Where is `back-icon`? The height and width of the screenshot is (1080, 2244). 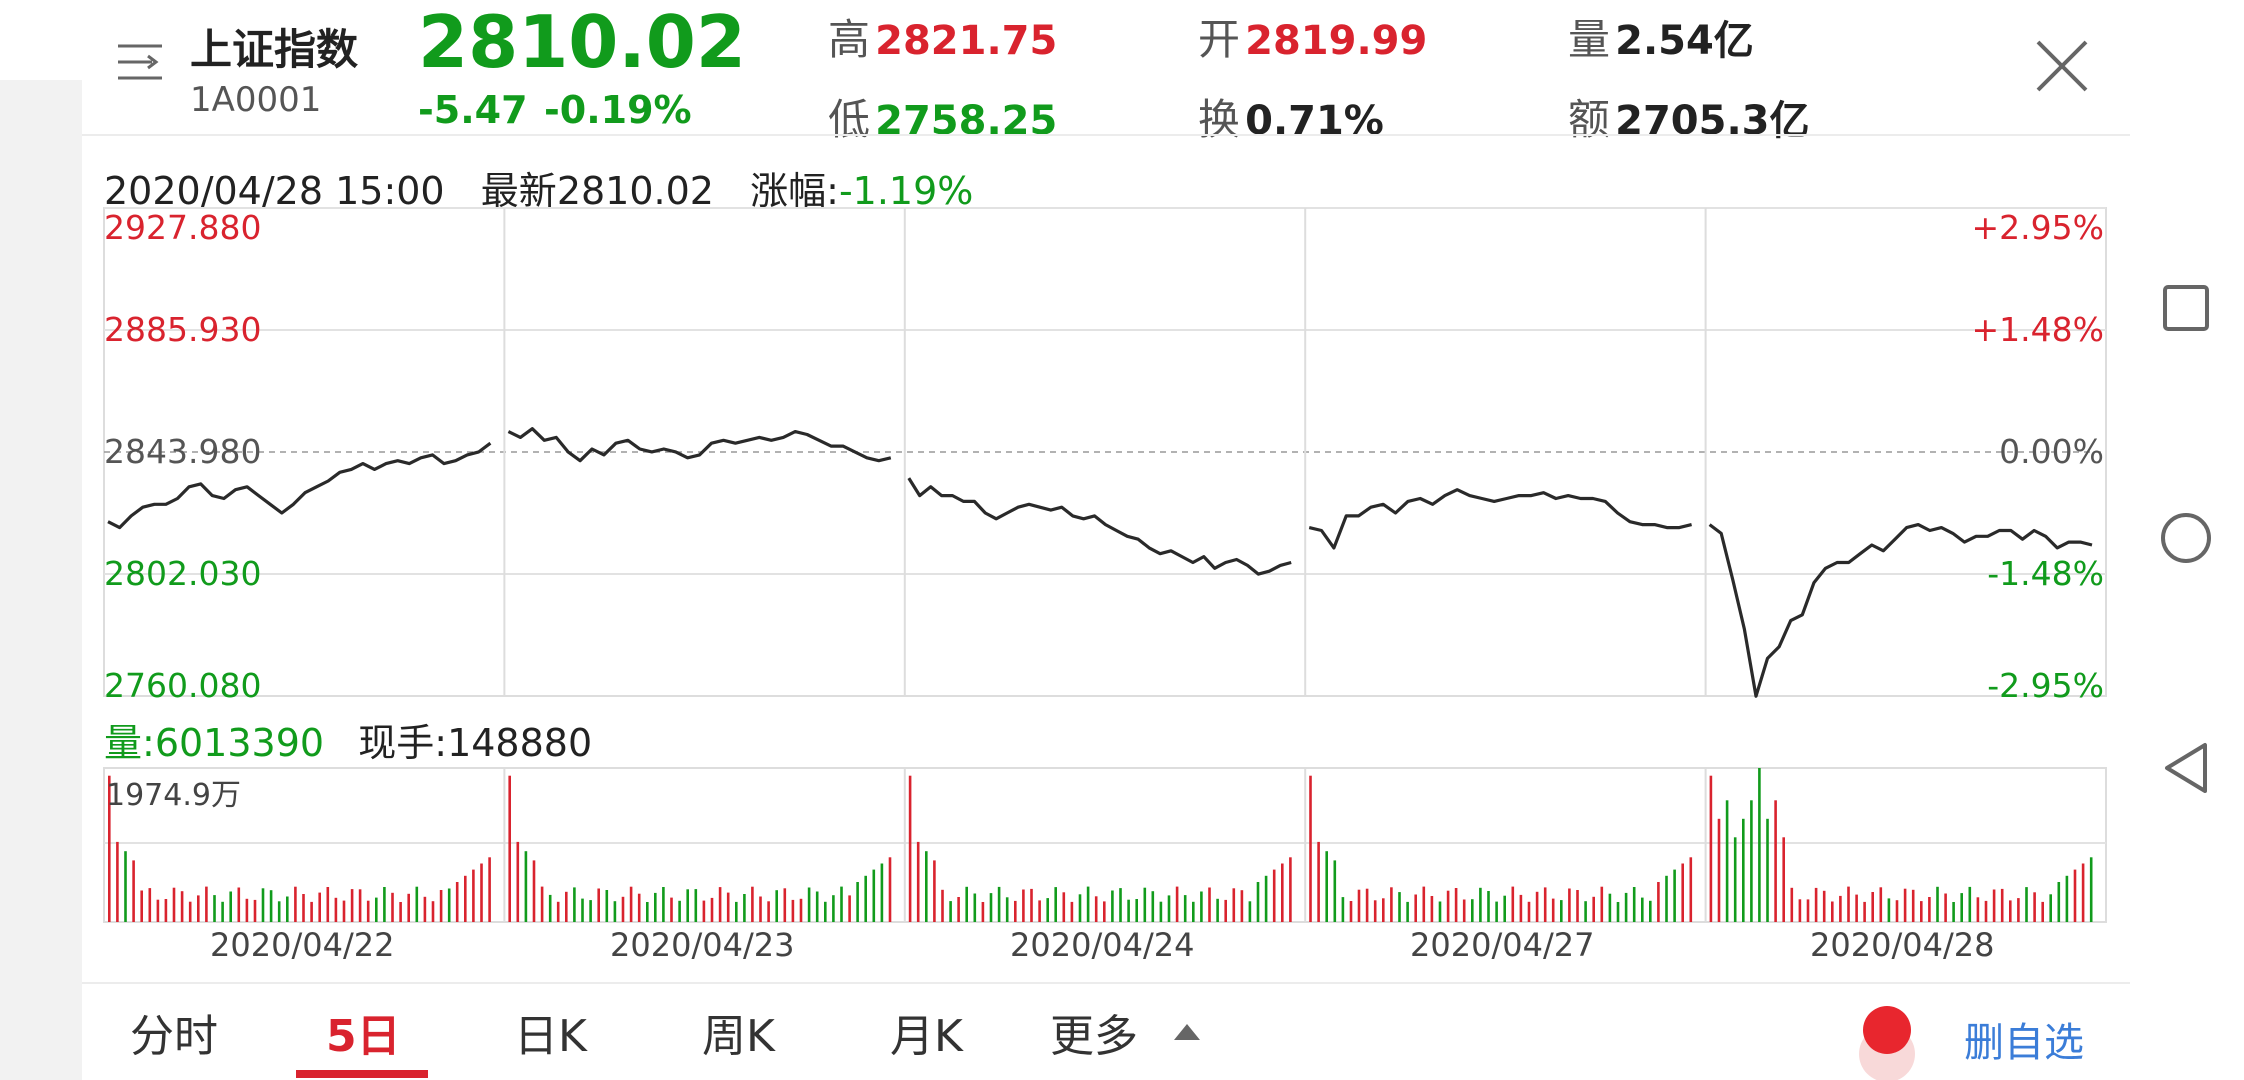
back-icon is located at coordinates (2186, 768).